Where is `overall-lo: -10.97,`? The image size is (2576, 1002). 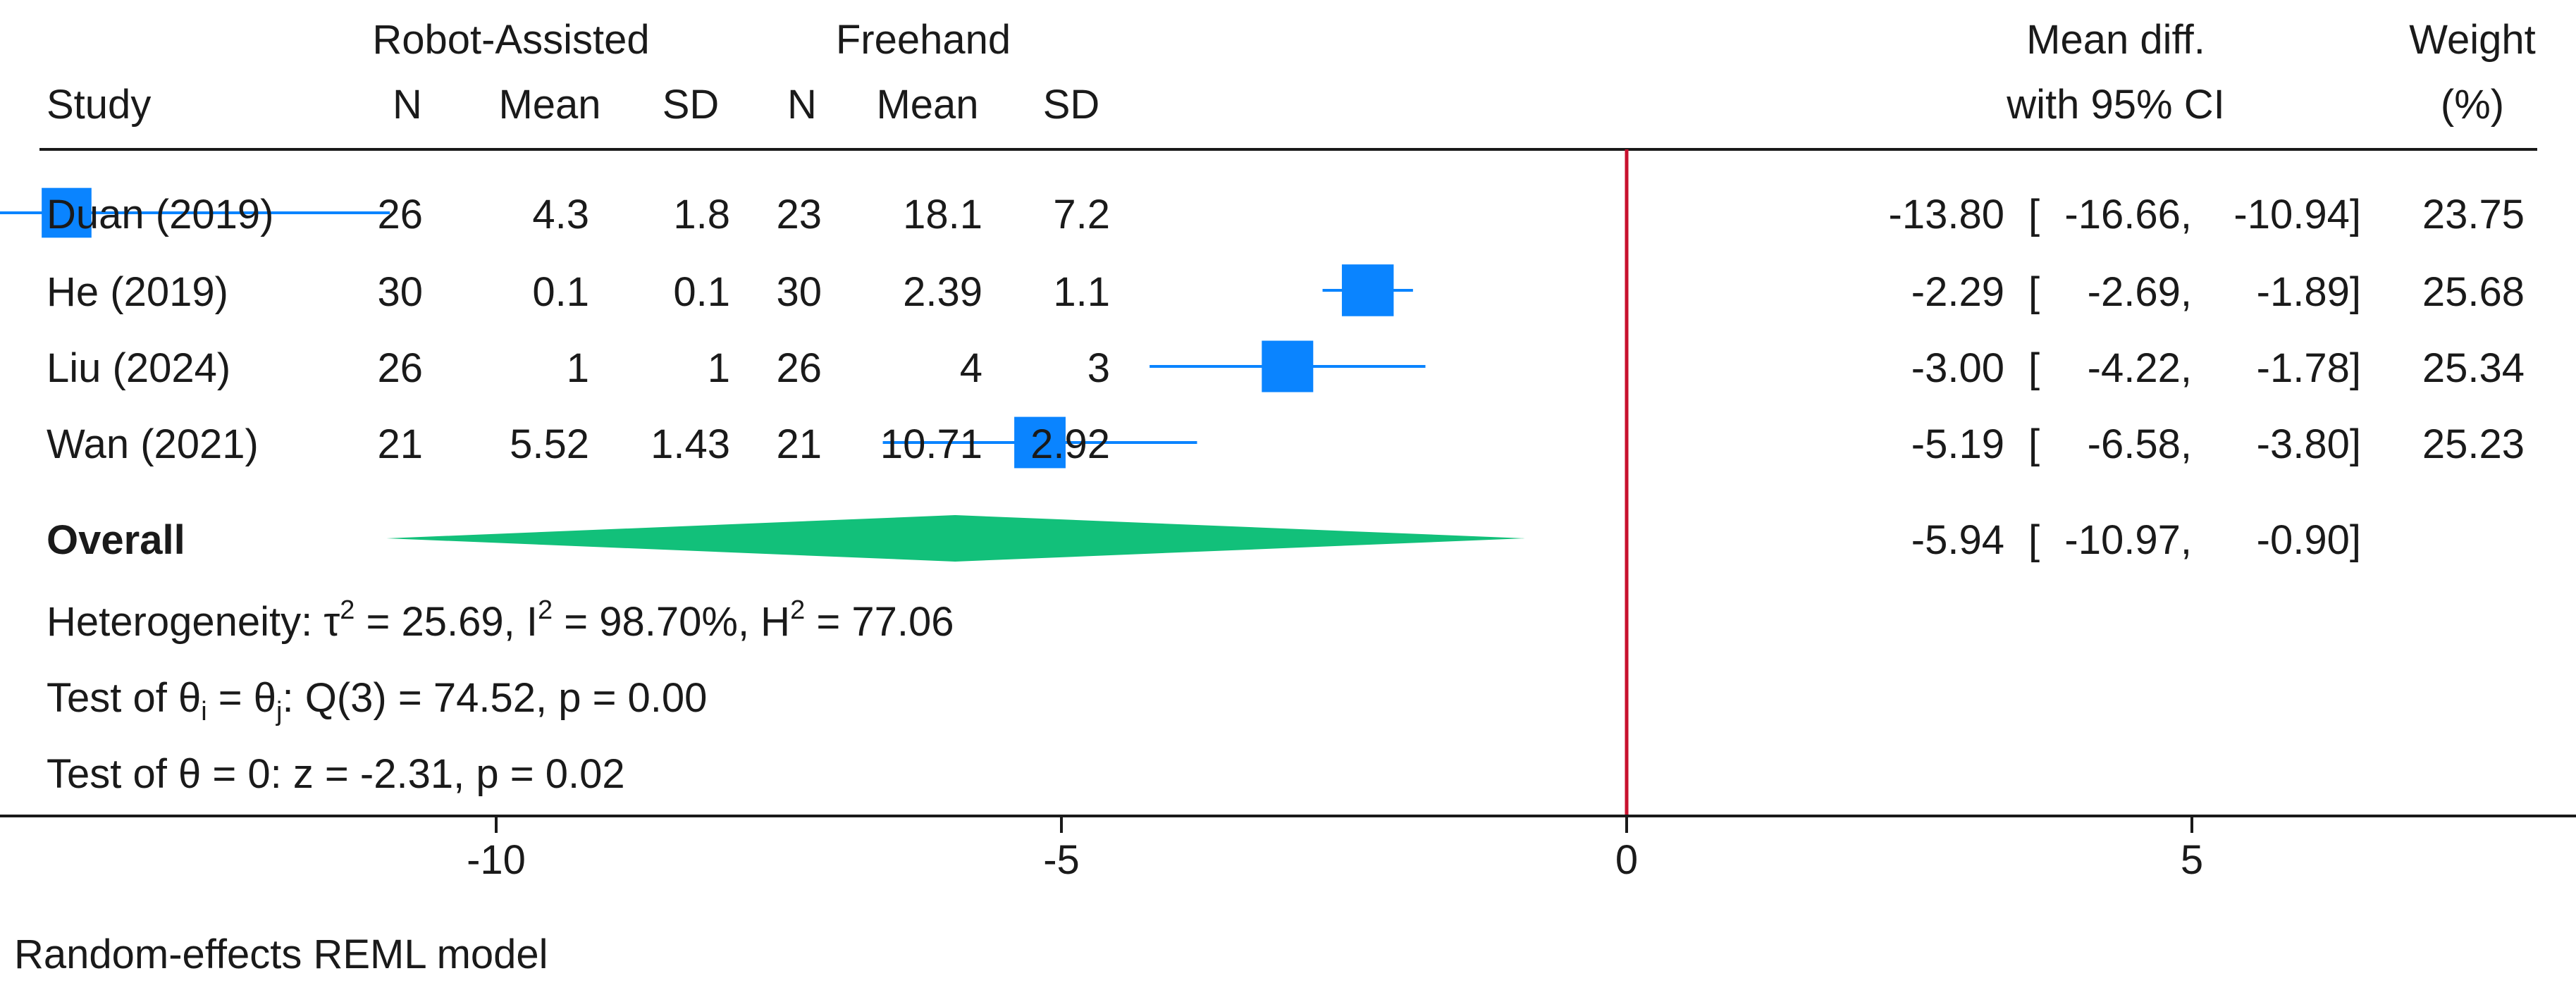 overall-lo: -10.97, is located at coordinates (2128, 540).